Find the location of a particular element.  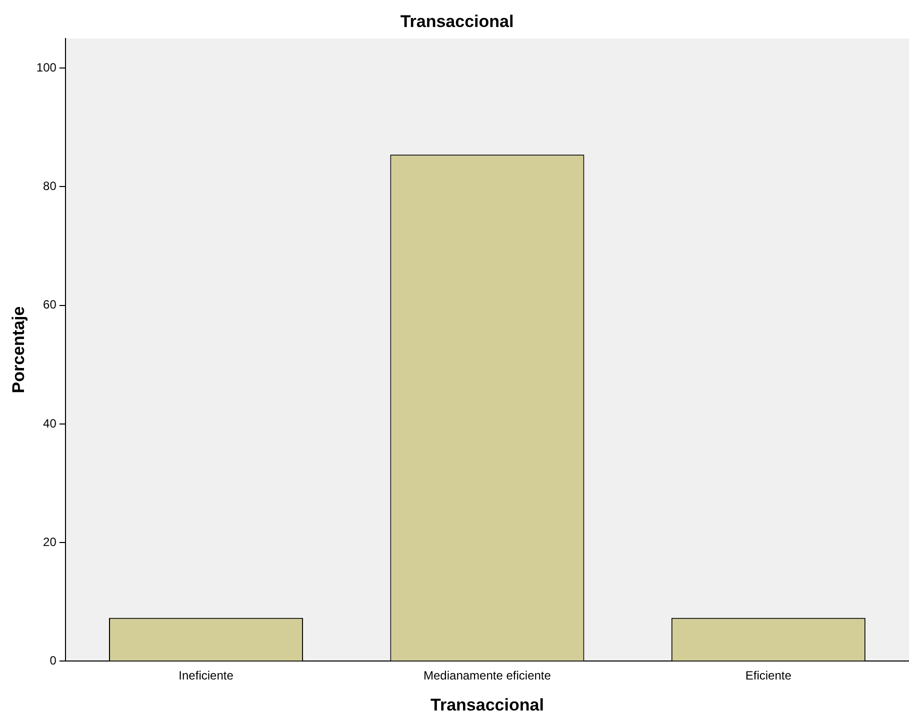

y-tick-label: 100 is located at coordinates (46, 67).